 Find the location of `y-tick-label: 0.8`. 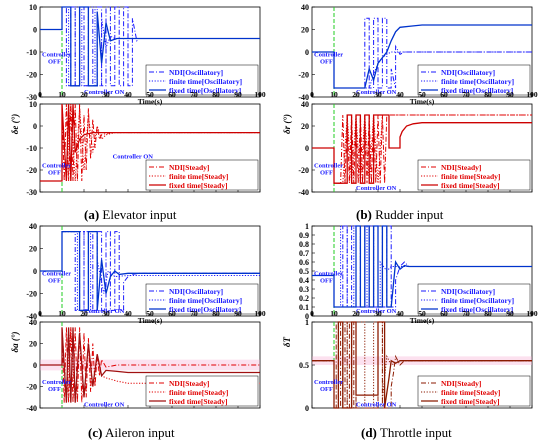

y-tick-label: 0.8 is located at coordinates (304, 244).